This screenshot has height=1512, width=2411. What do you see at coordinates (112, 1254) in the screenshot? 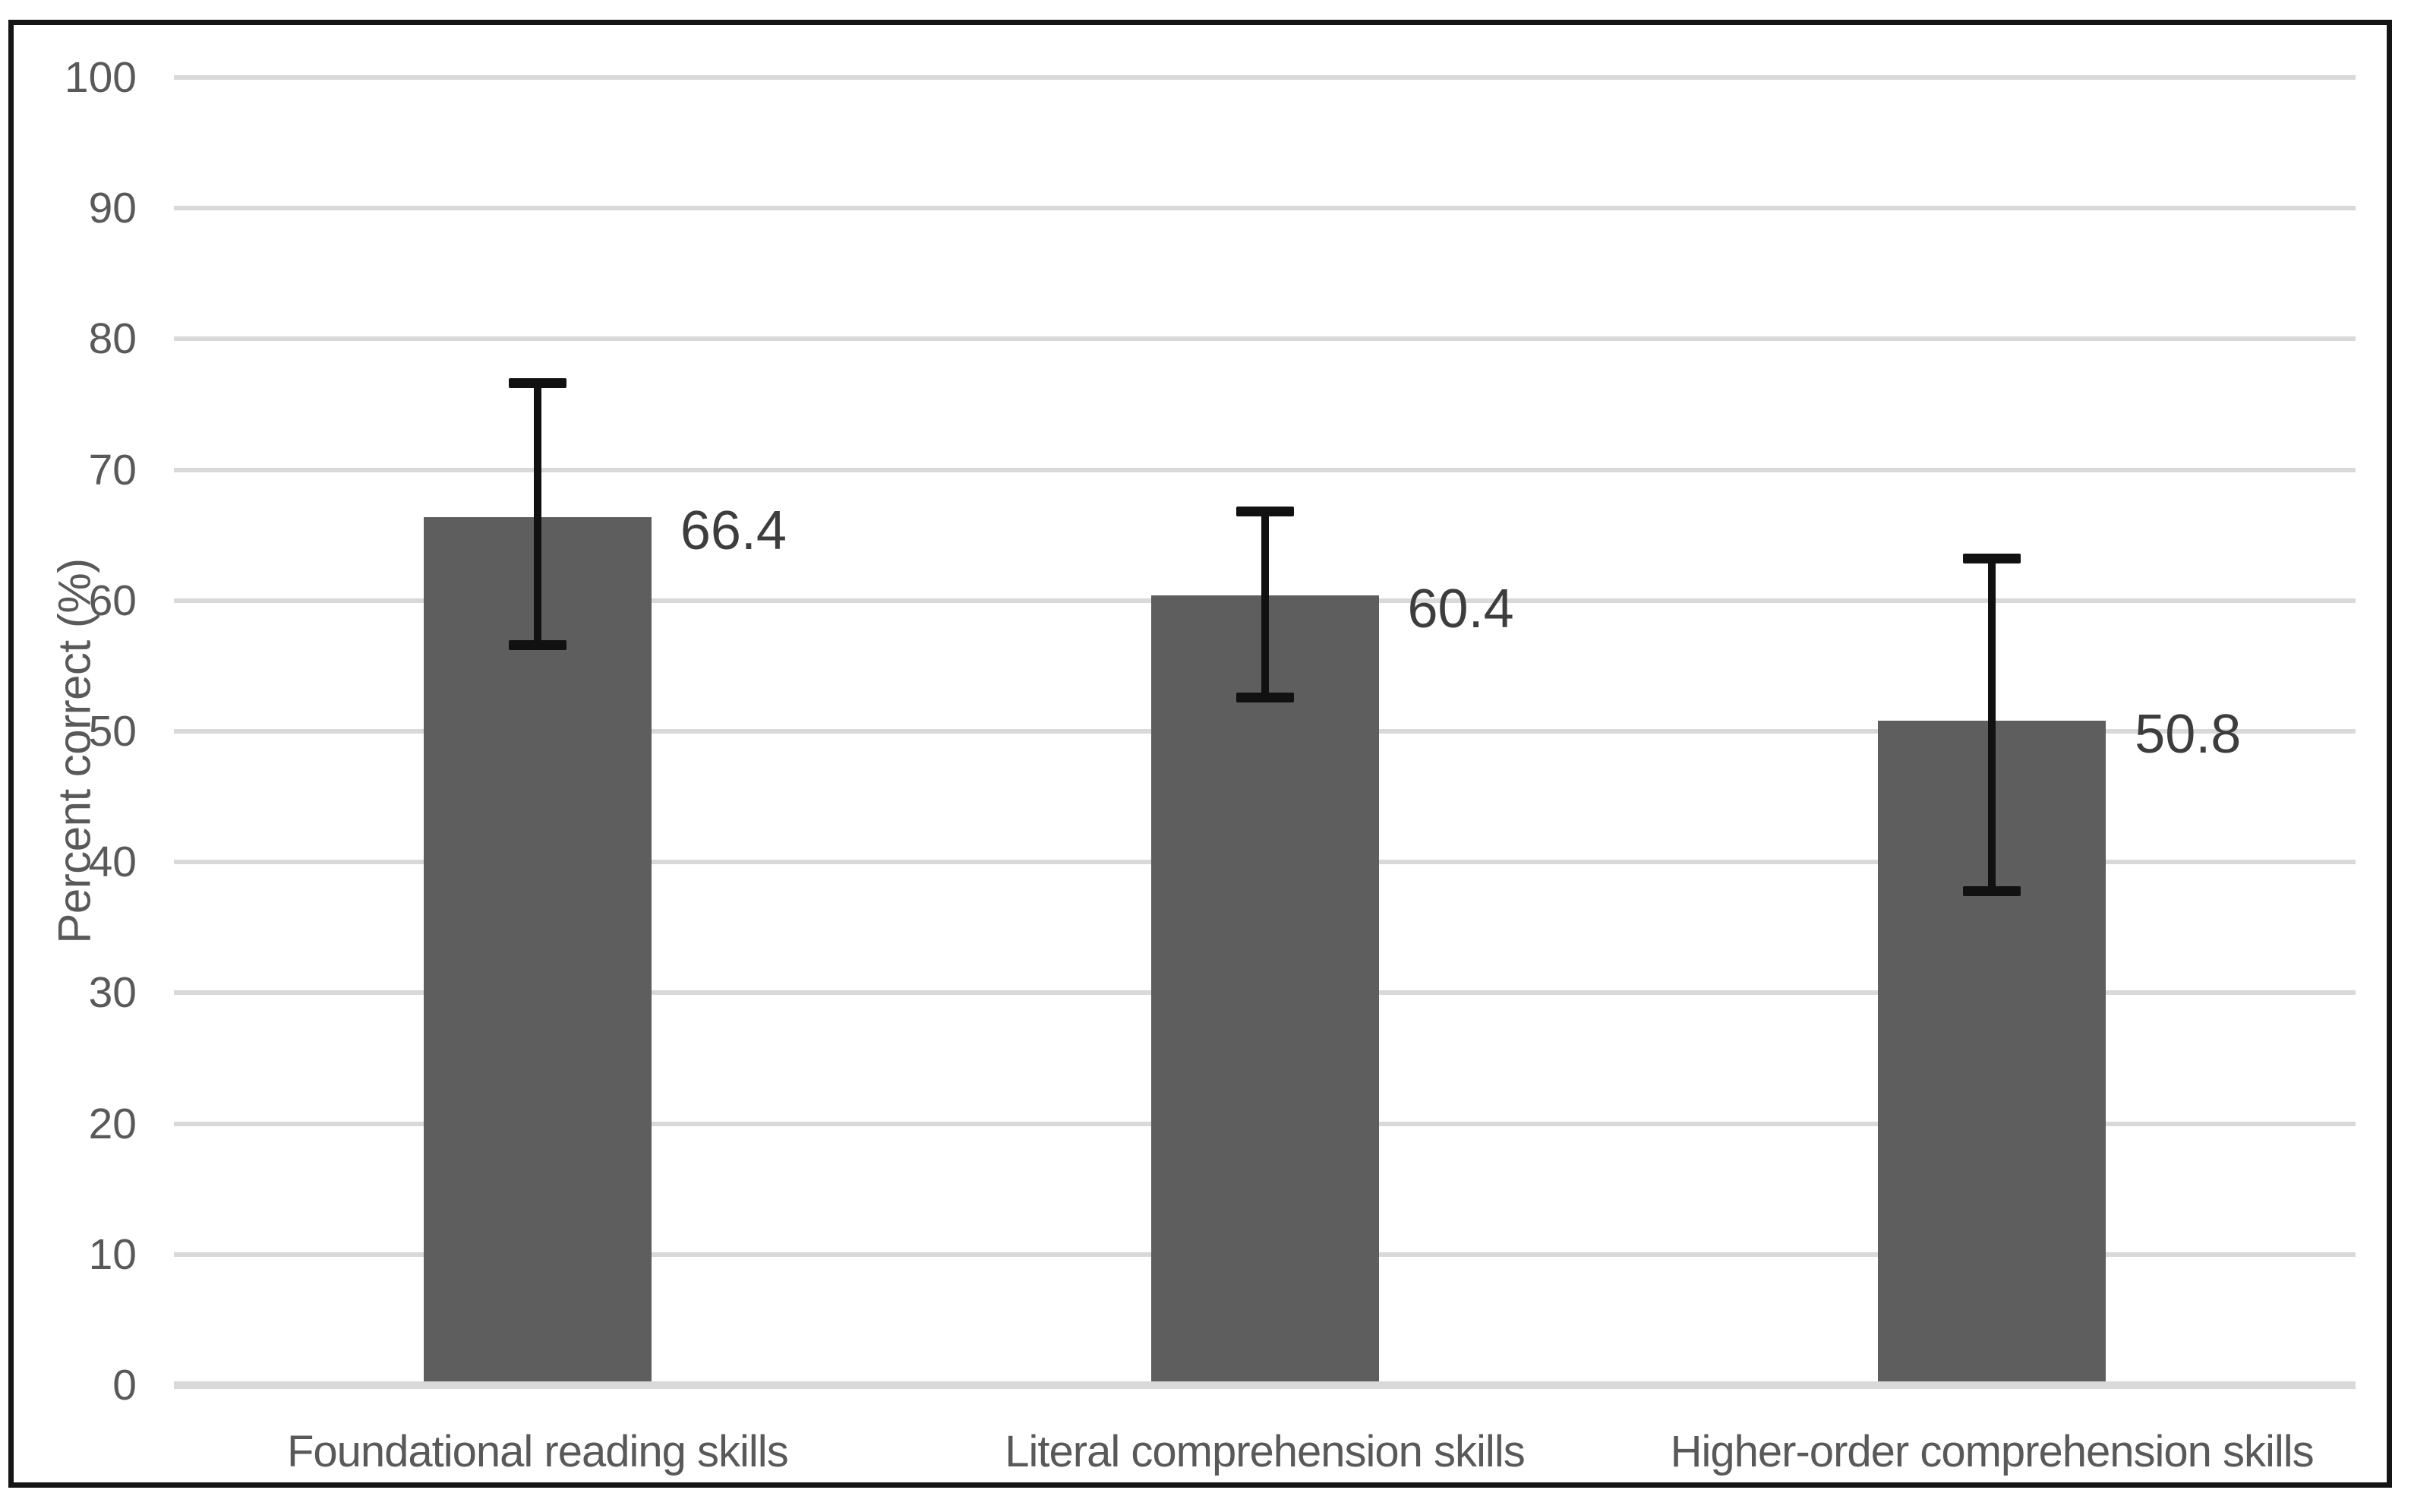
I see `y-tick-label-10: 10` at bounding box center [112, 1254].